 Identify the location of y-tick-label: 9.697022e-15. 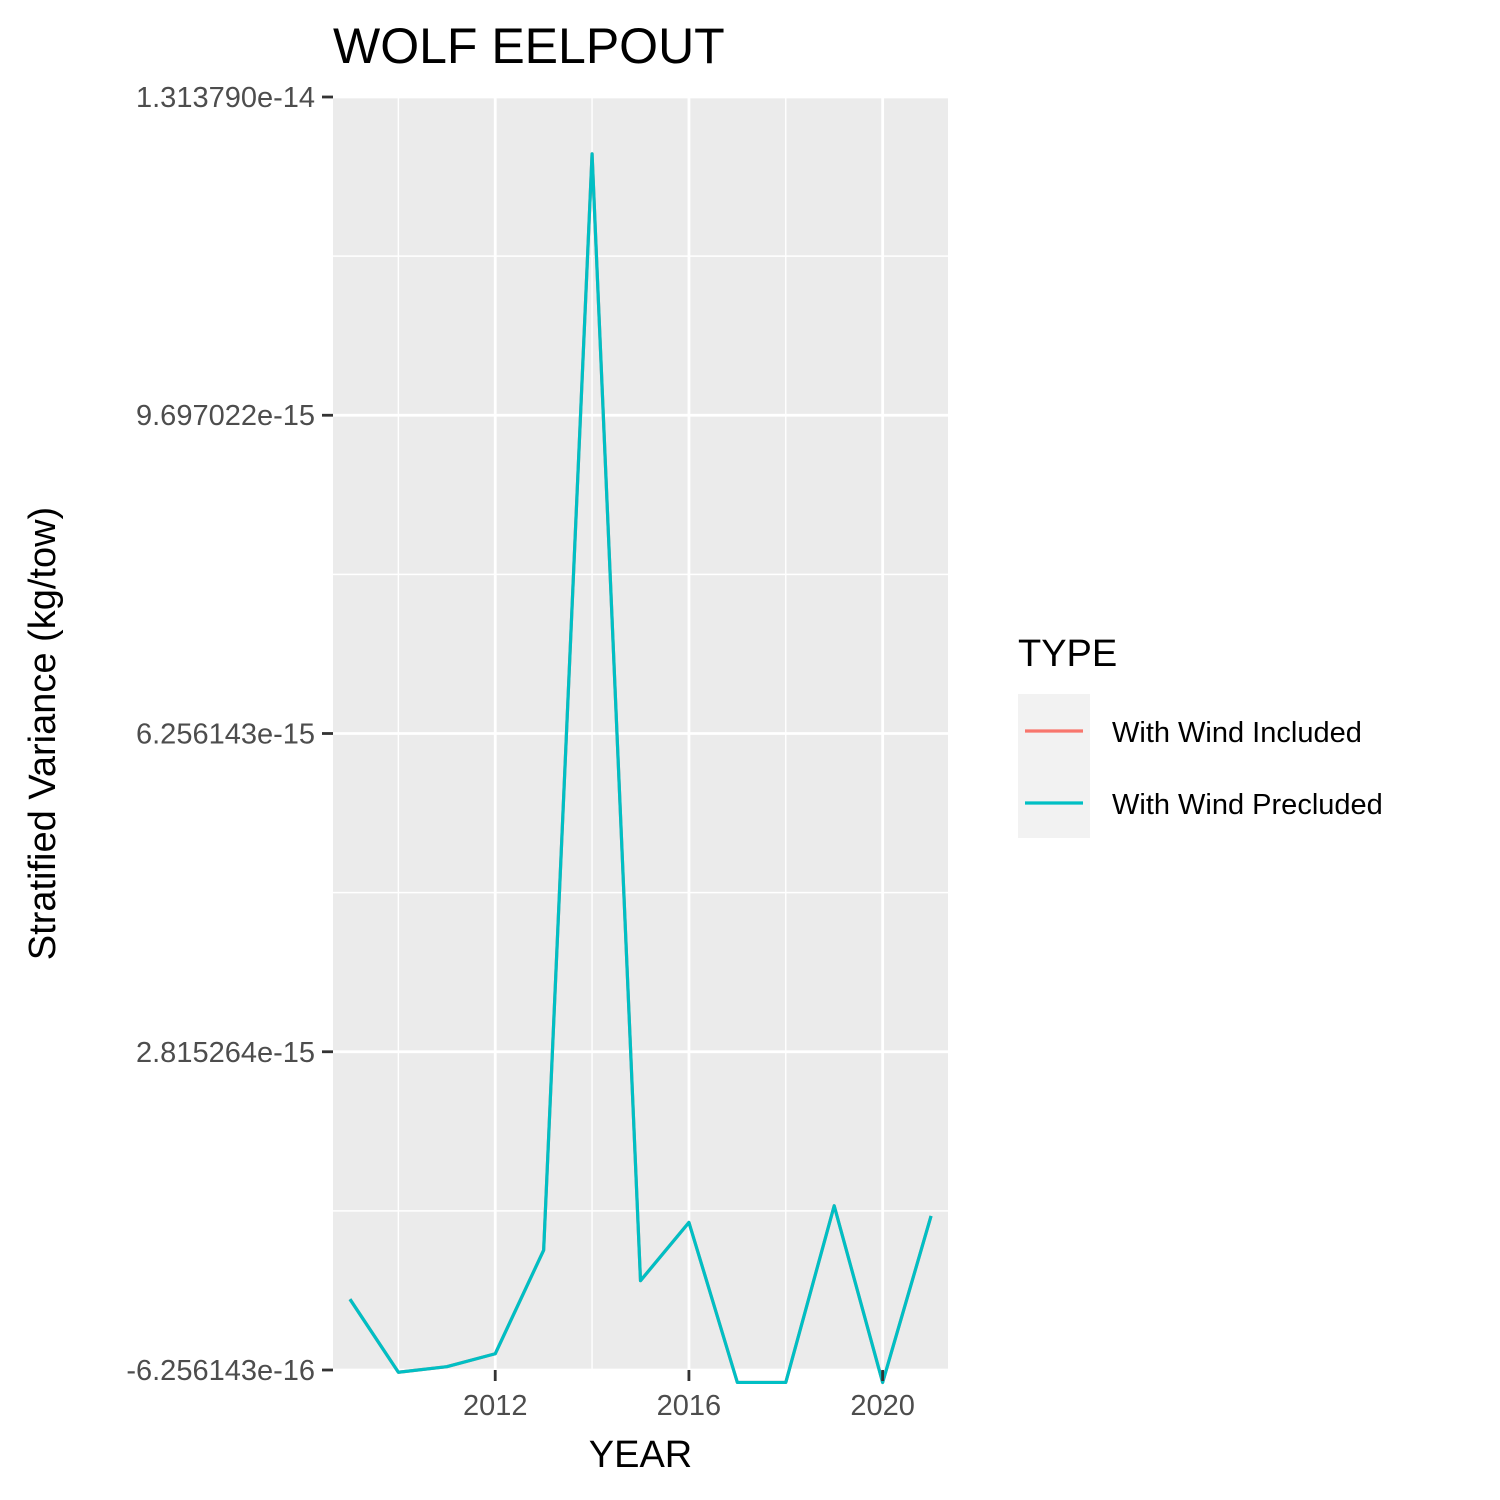
(225, 416).